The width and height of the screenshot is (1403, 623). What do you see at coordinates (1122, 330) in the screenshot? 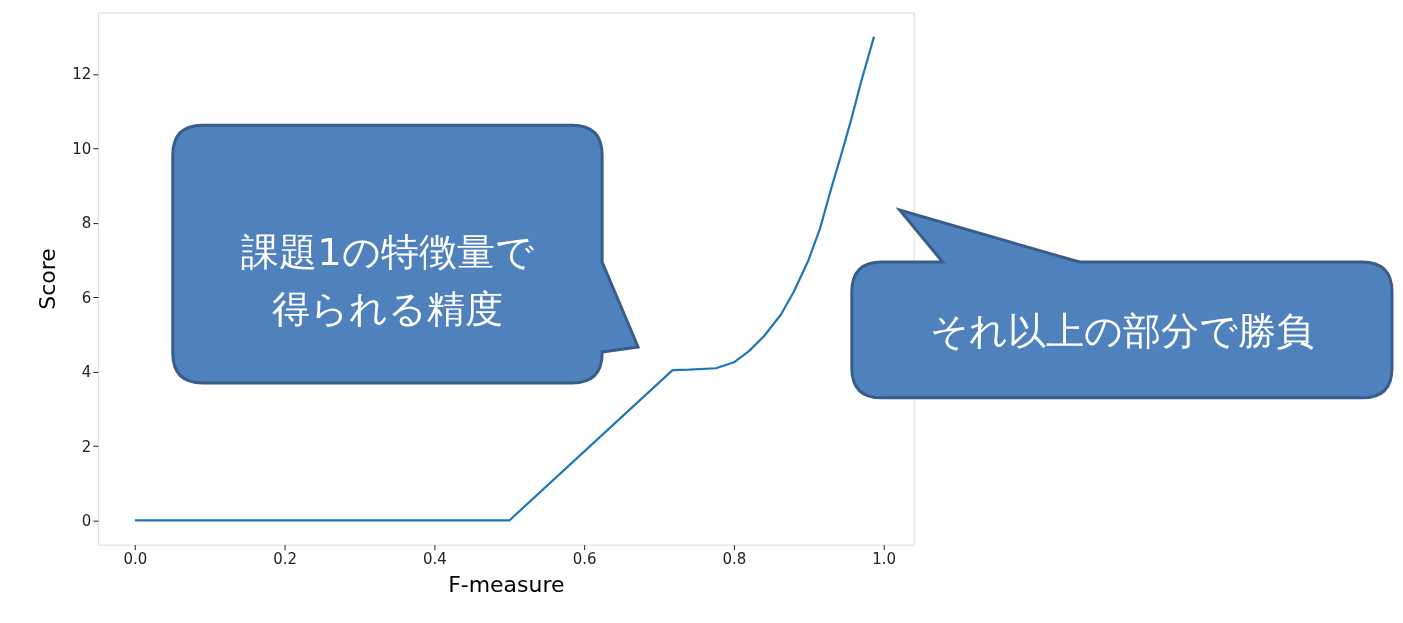
I see `text: それ以上の部分で勝負` at bounding box center [1122, 330].